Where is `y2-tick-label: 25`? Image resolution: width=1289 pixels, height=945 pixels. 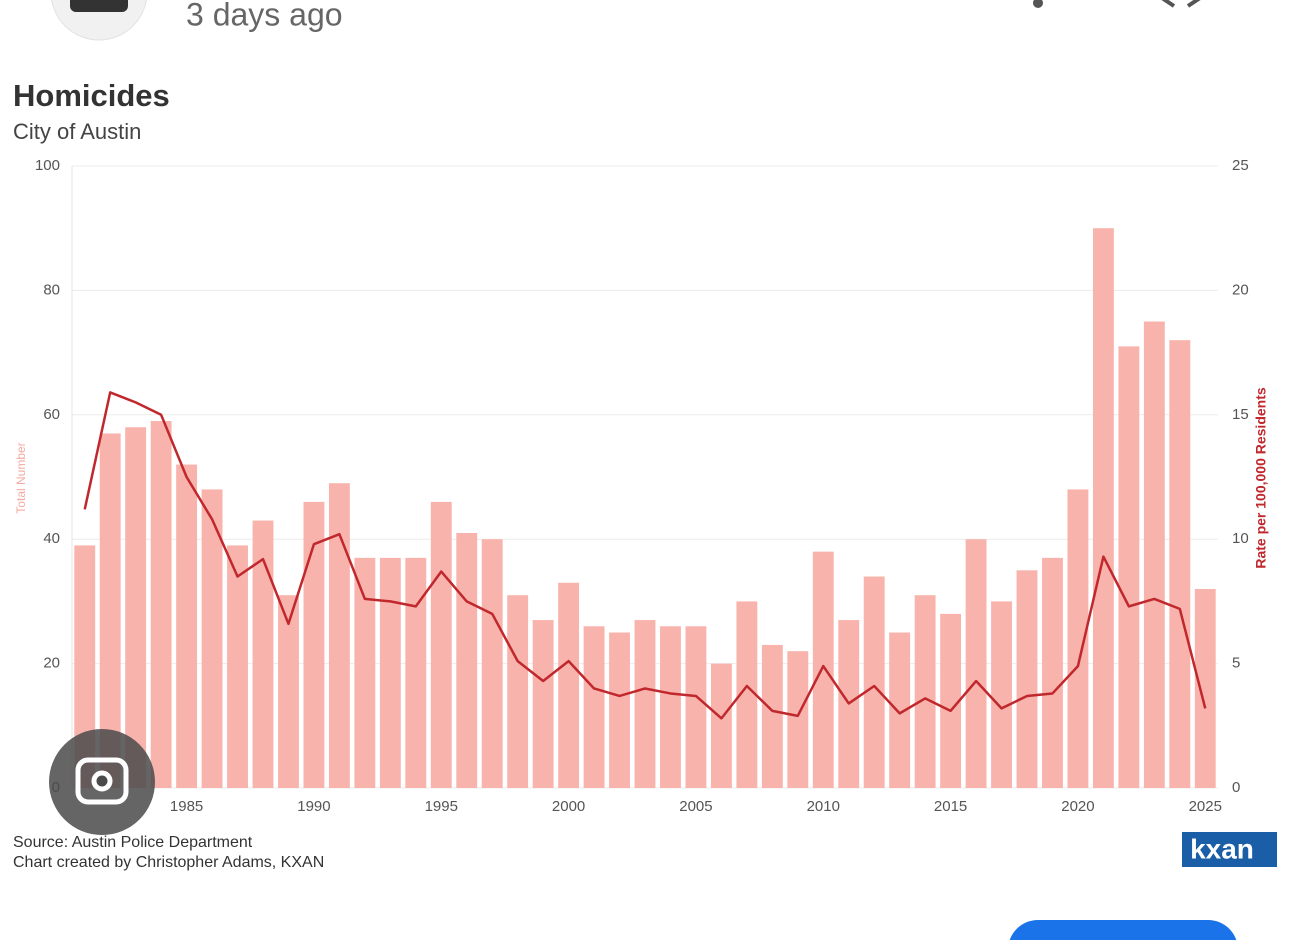
y2-tick-label: 25 is located at coordinates (1240, 165).